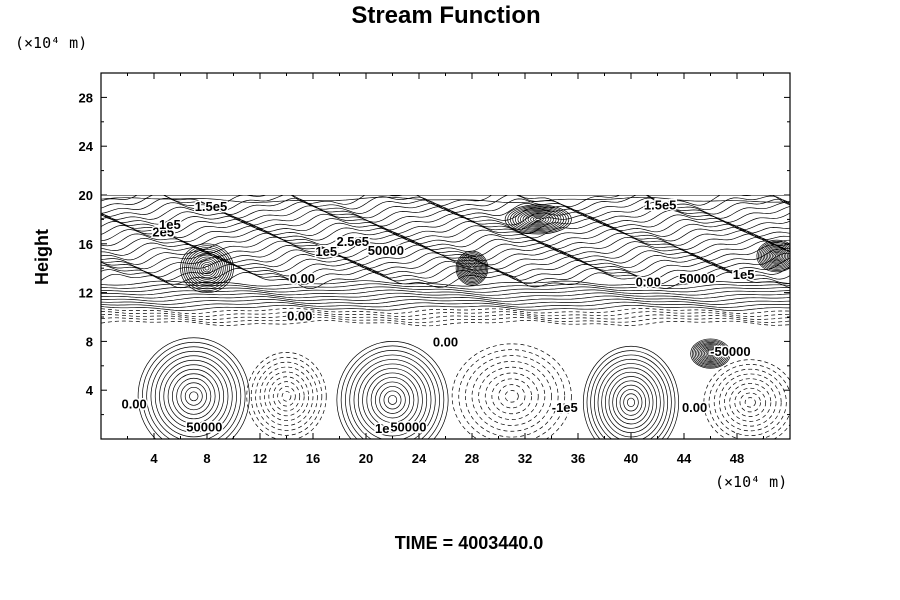 The height and width of the screenshot is (600, 900). I want to click on y-tick-label: 24, so click(86, 146).